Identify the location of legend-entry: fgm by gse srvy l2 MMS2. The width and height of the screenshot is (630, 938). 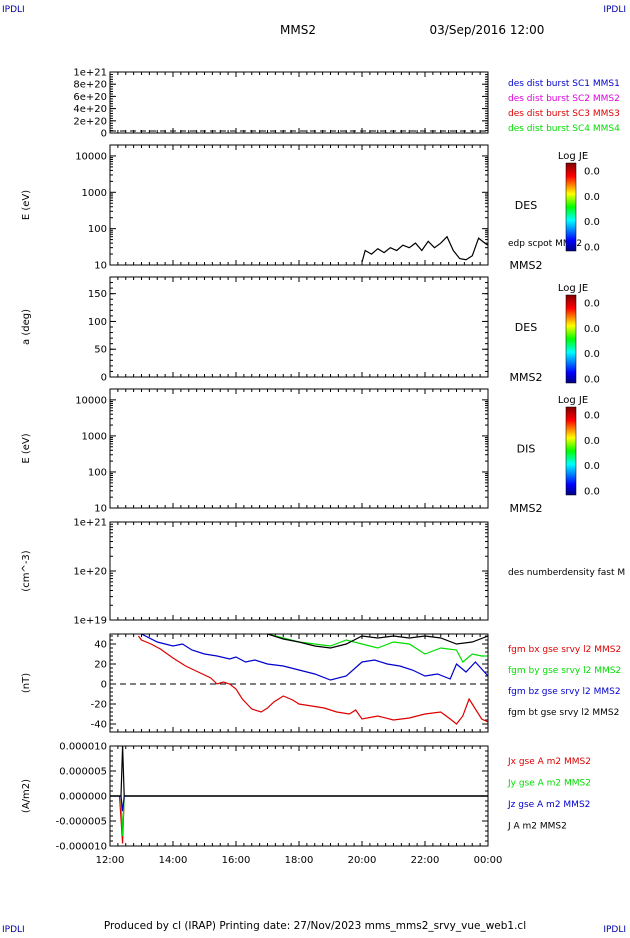
(564, 671).